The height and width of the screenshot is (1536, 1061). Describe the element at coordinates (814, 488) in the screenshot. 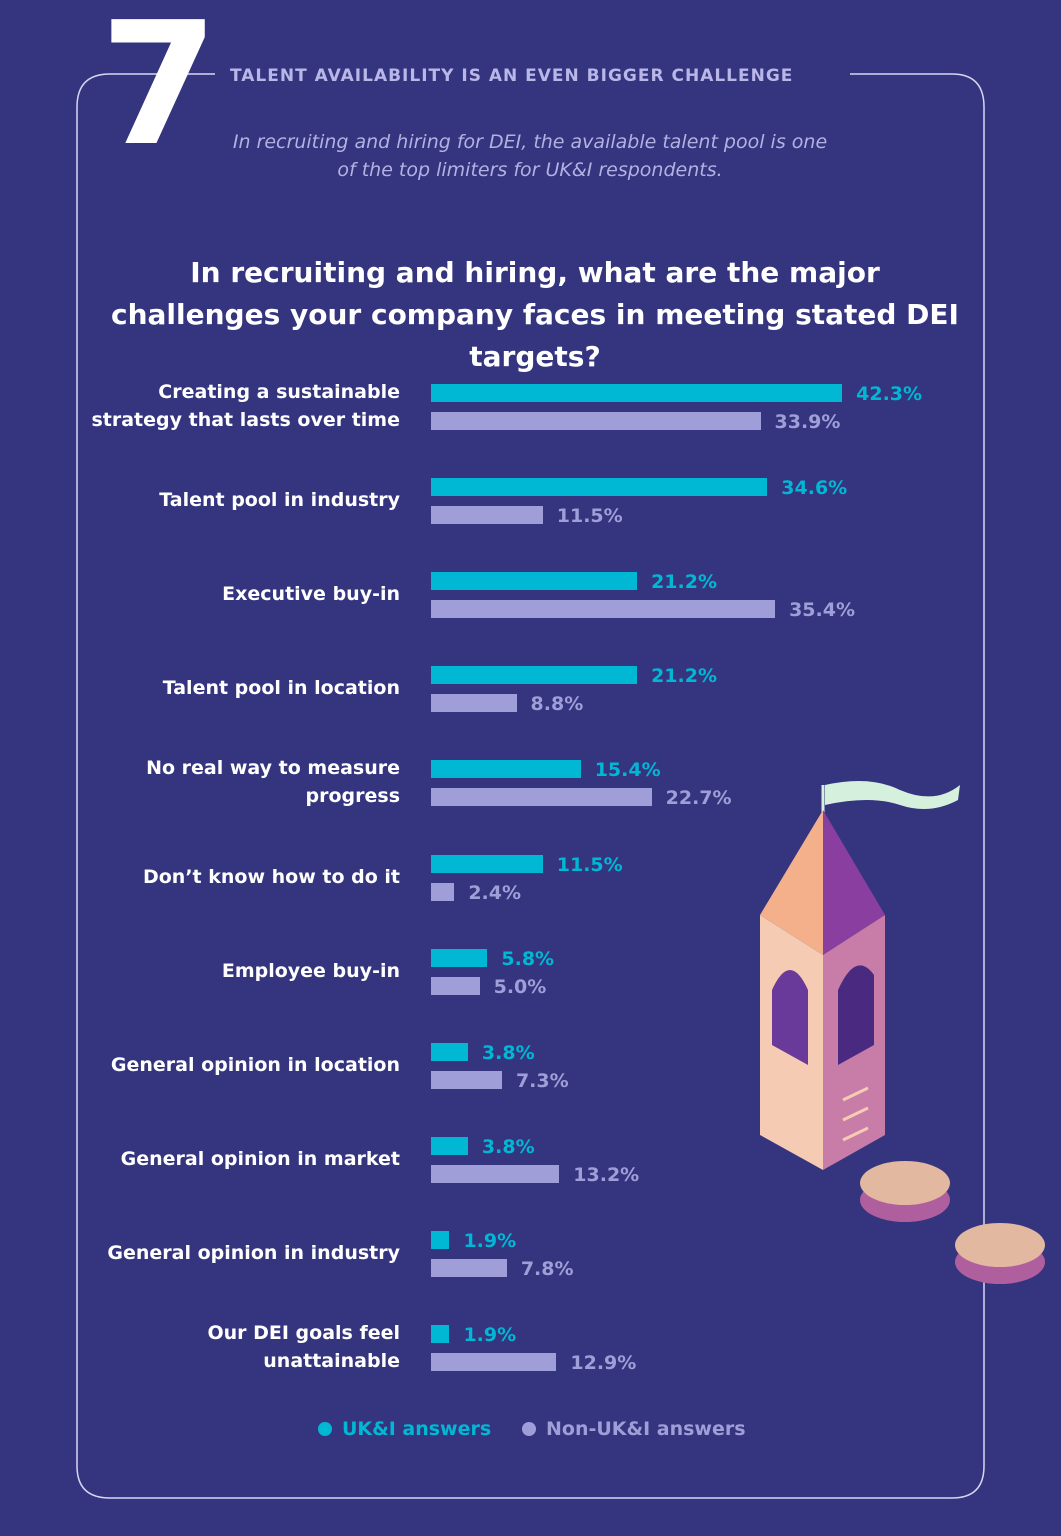

I see `value-label: 34.6%` at that location.